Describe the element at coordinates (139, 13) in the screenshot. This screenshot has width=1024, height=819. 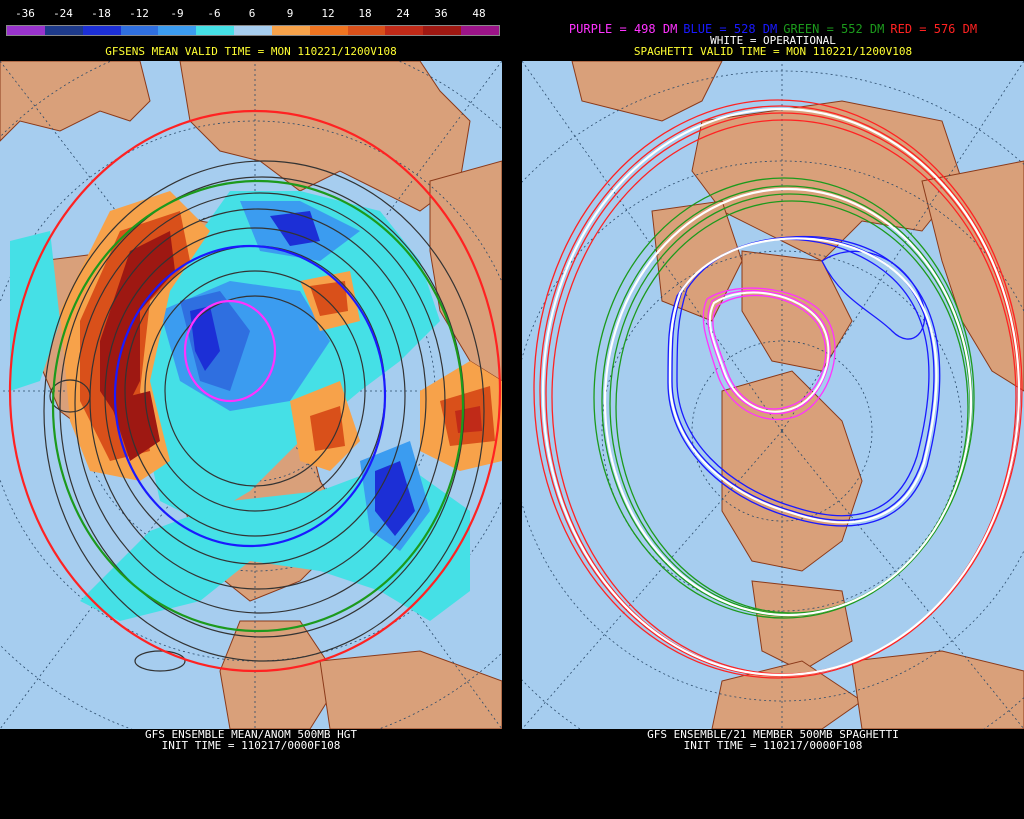
I see `scale-label: -12` at that location.